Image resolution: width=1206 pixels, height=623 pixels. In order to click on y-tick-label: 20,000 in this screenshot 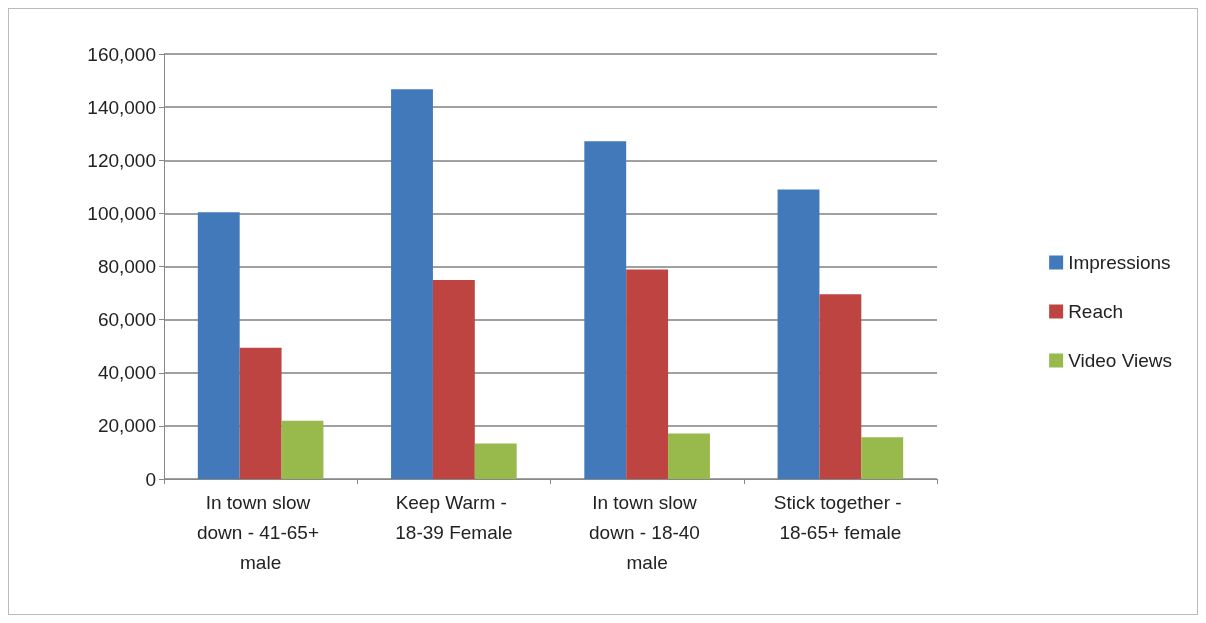, I will do `click(126, 426)`.